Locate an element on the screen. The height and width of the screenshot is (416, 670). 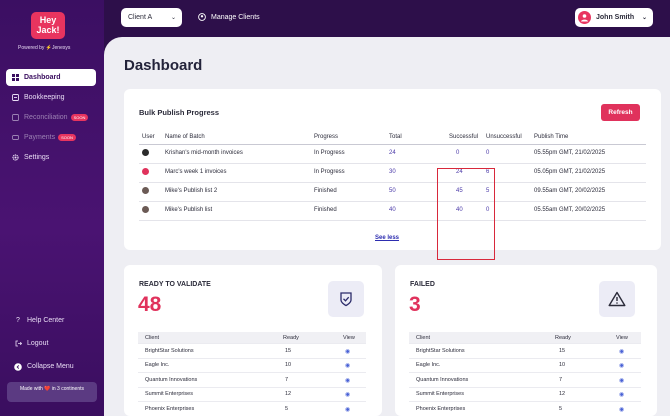
client-name: Quantum Innovations is located at coordinates (442, 379).